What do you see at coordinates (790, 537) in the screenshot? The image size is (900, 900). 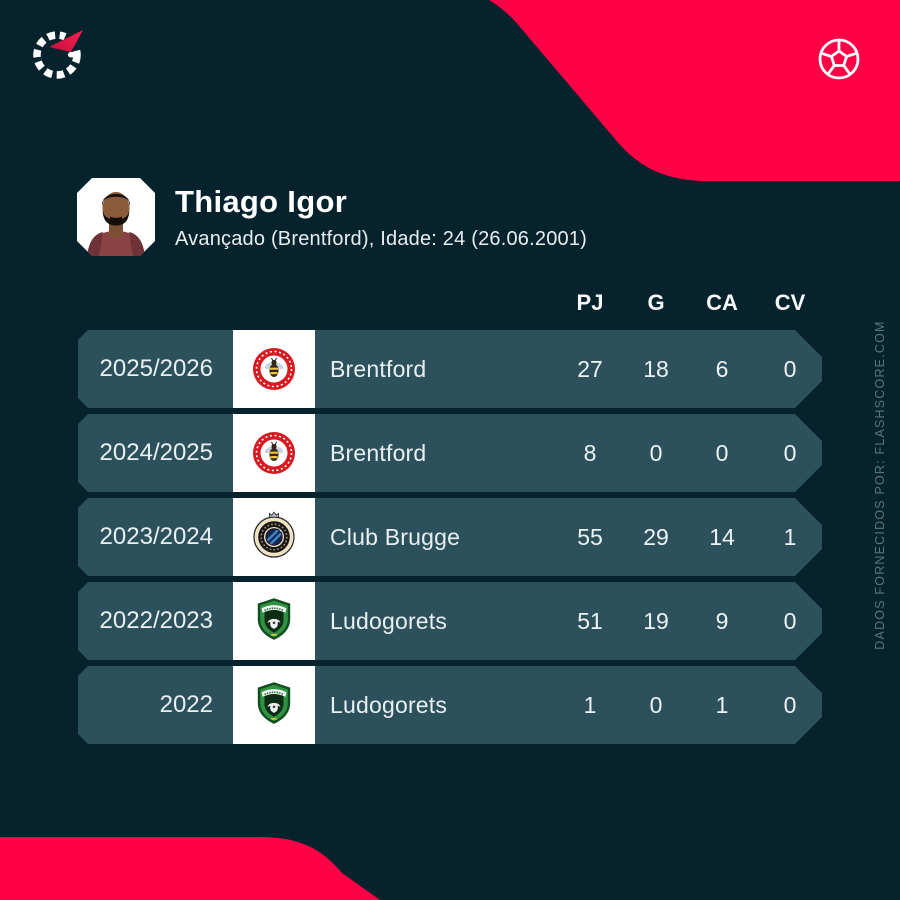 I see `stat-cv: 1` at bounding box center [790, 537].